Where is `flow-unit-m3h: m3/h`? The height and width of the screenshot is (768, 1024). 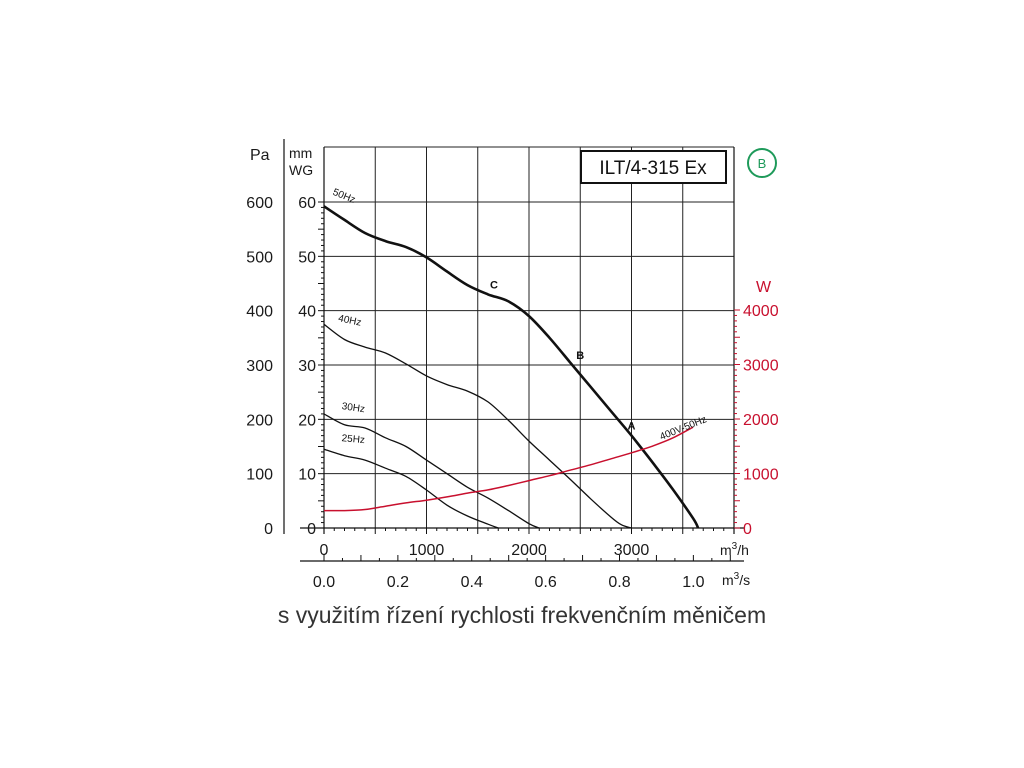
flow-unit-m3h: m3/h is located at coordinates (734, 549).